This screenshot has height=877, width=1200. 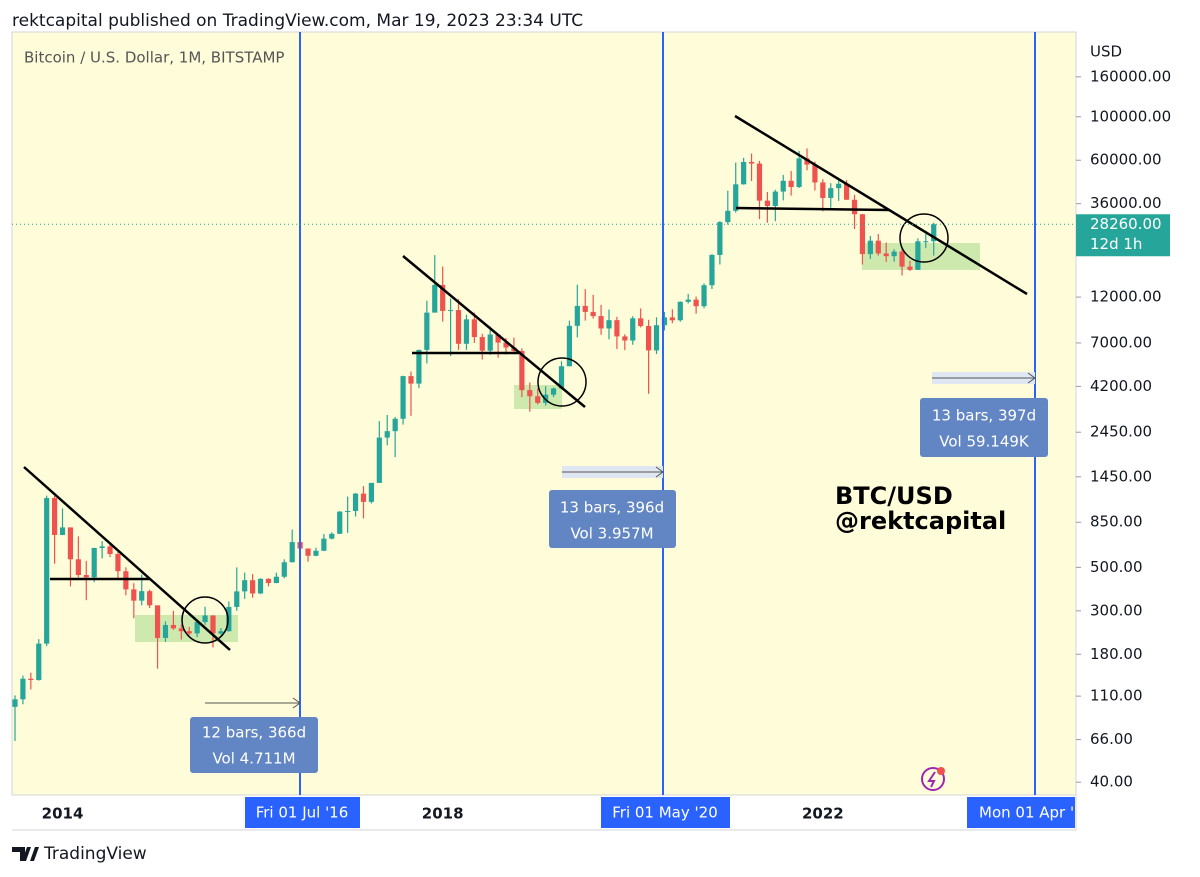 What do you see at coordinates (1026, 813) in the screenshot?
I see `date-label: Mon 01 Apr '` at bounding box center [1026, 813].